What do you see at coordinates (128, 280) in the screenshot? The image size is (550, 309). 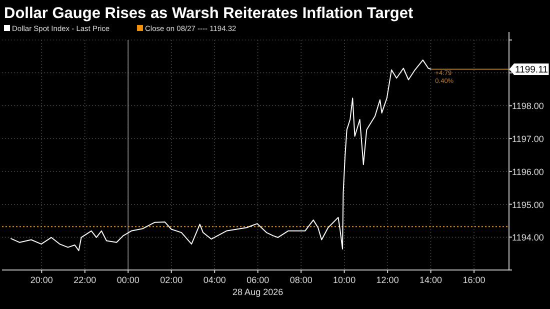 I see `x-tick-label: 00:00` at bounding box center [128, 280].